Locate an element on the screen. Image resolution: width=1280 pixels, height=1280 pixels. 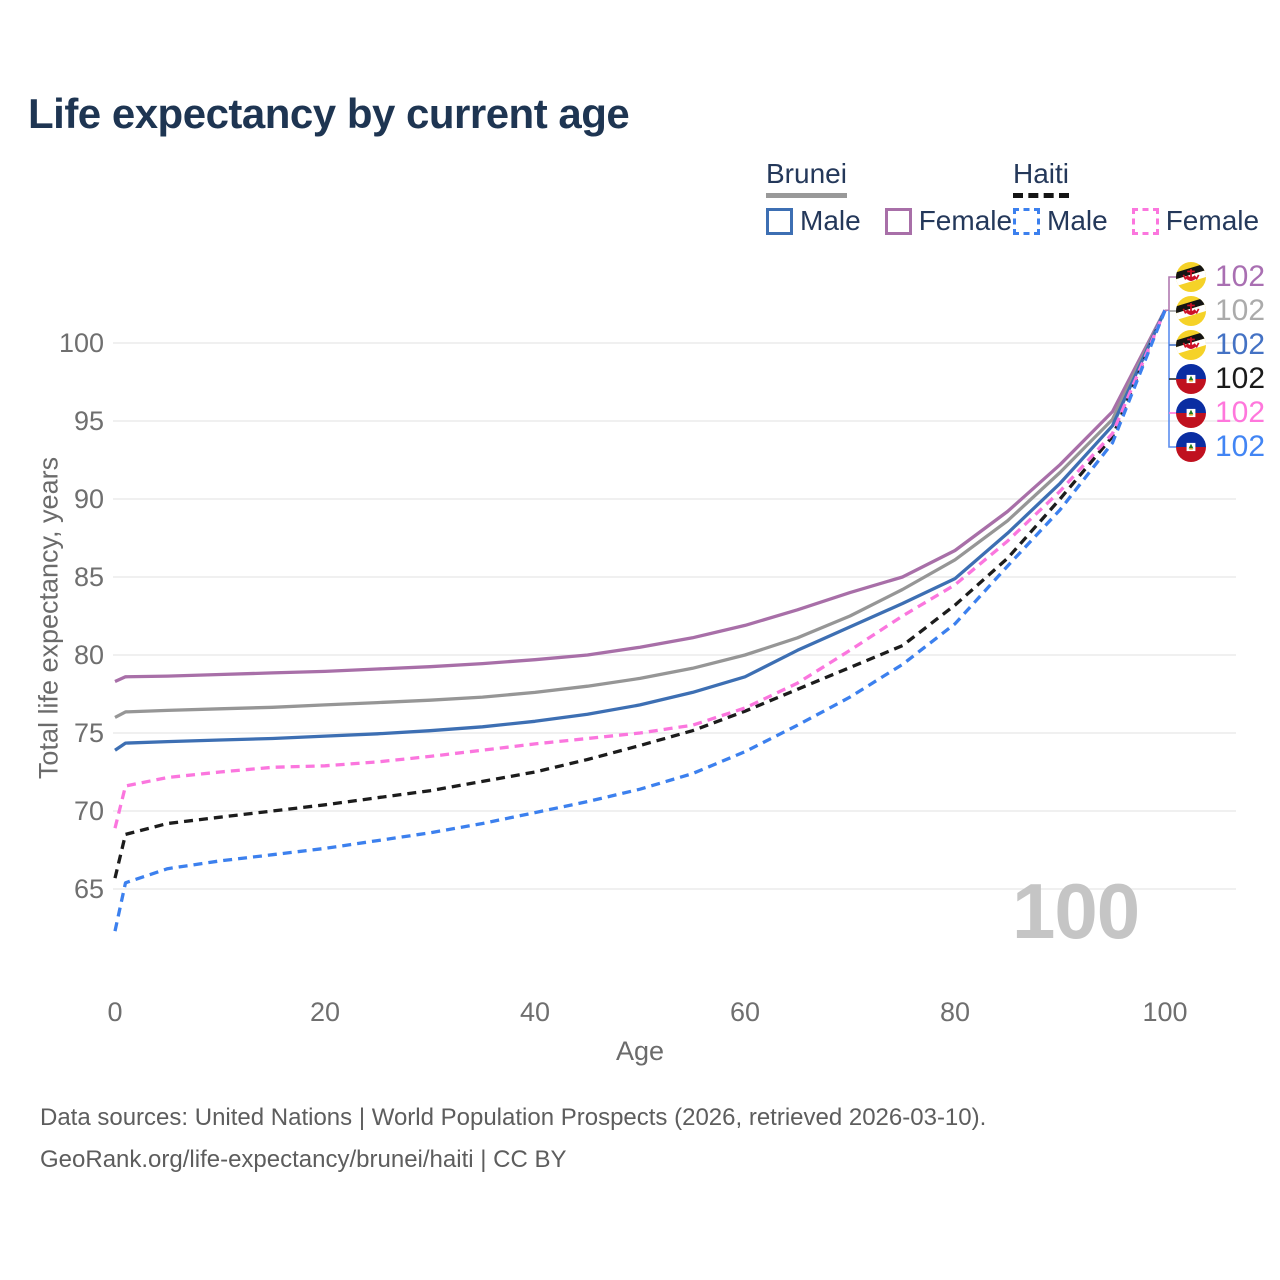
legend-item-haiti-female: Female is located at coordinates (1195, 221).